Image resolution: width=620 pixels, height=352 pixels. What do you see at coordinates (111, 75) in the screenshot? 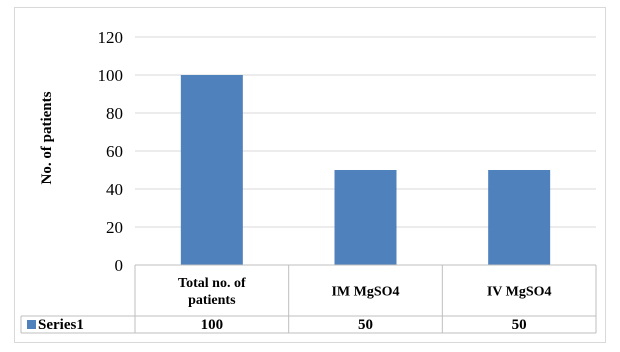
I see `y-tick-label: 100` at bounding box center [111, 75].